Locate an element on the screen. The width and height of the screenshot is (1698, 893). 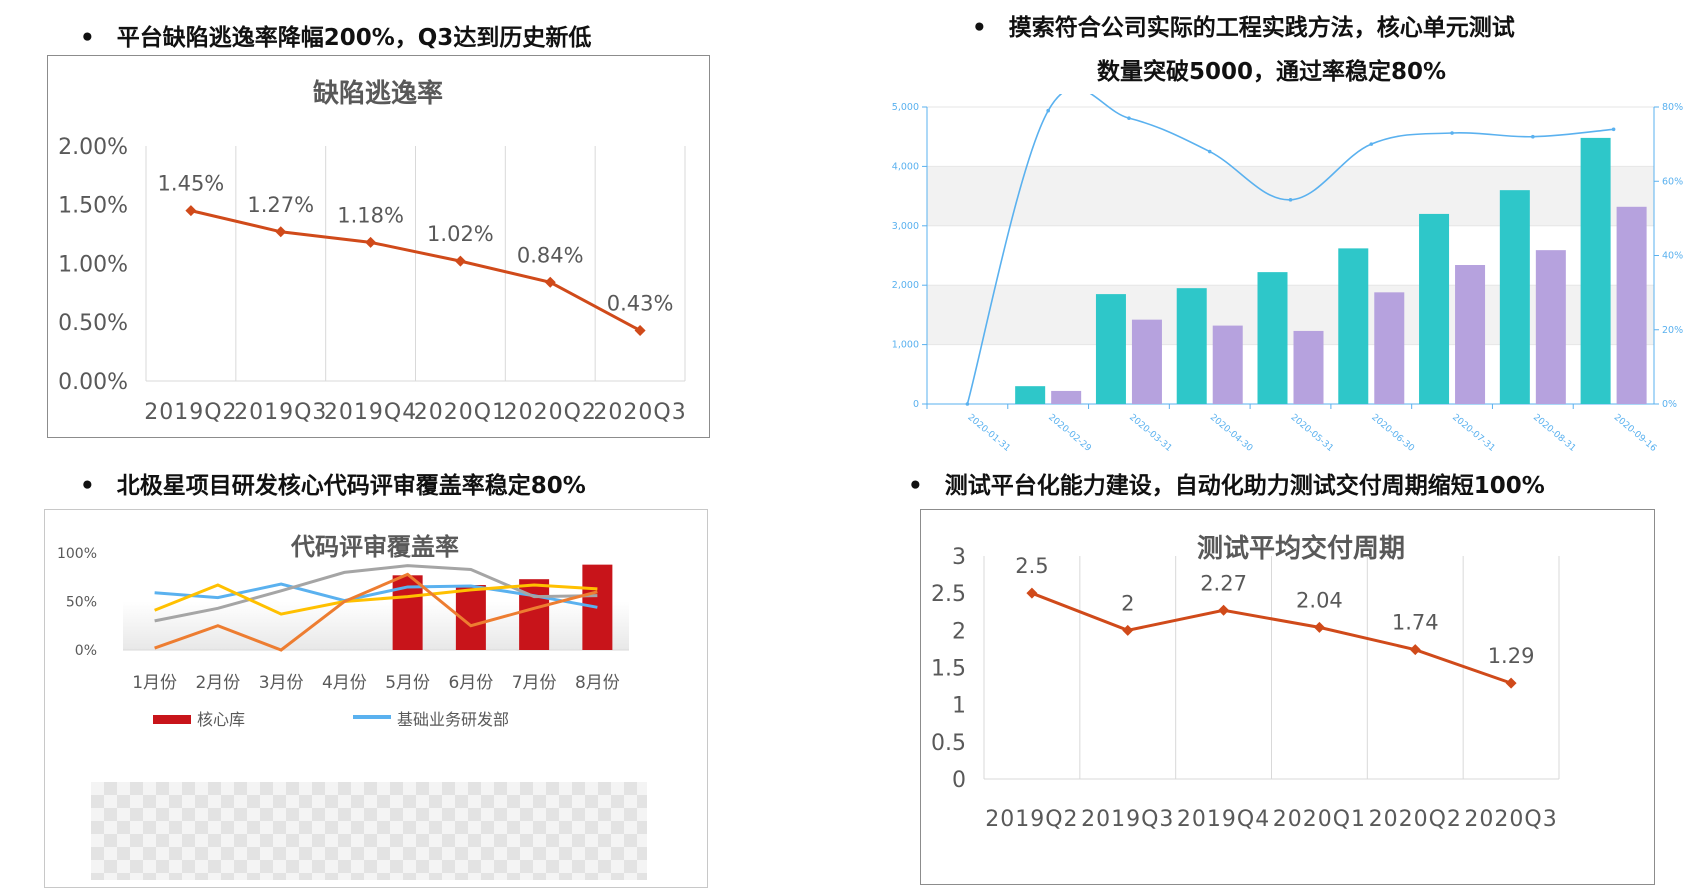
data-label: 1.74 is located at coordinates (1415, 623).